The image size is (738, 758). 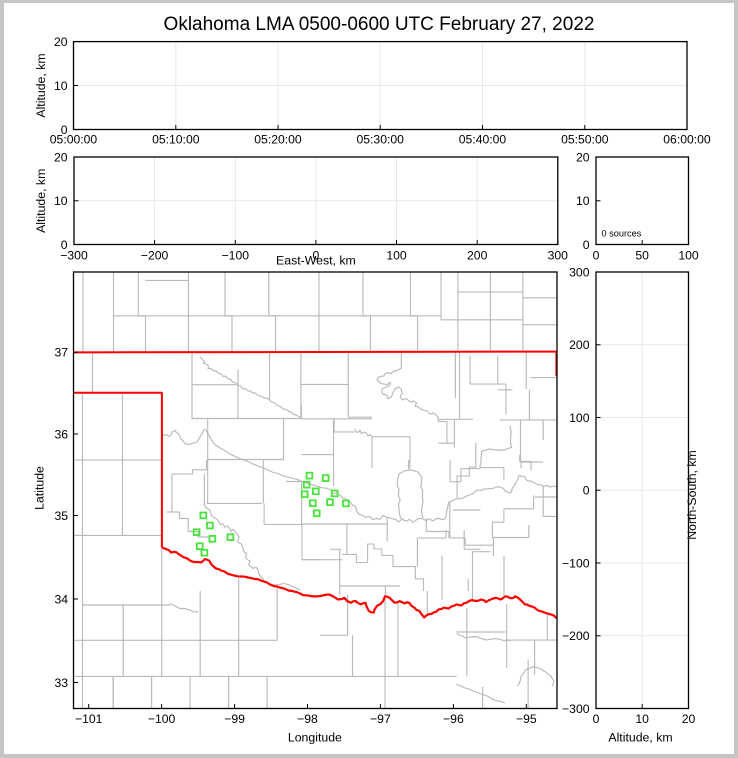 I want to click on svg-text: 05:40:00, so click(x=483, y=139).